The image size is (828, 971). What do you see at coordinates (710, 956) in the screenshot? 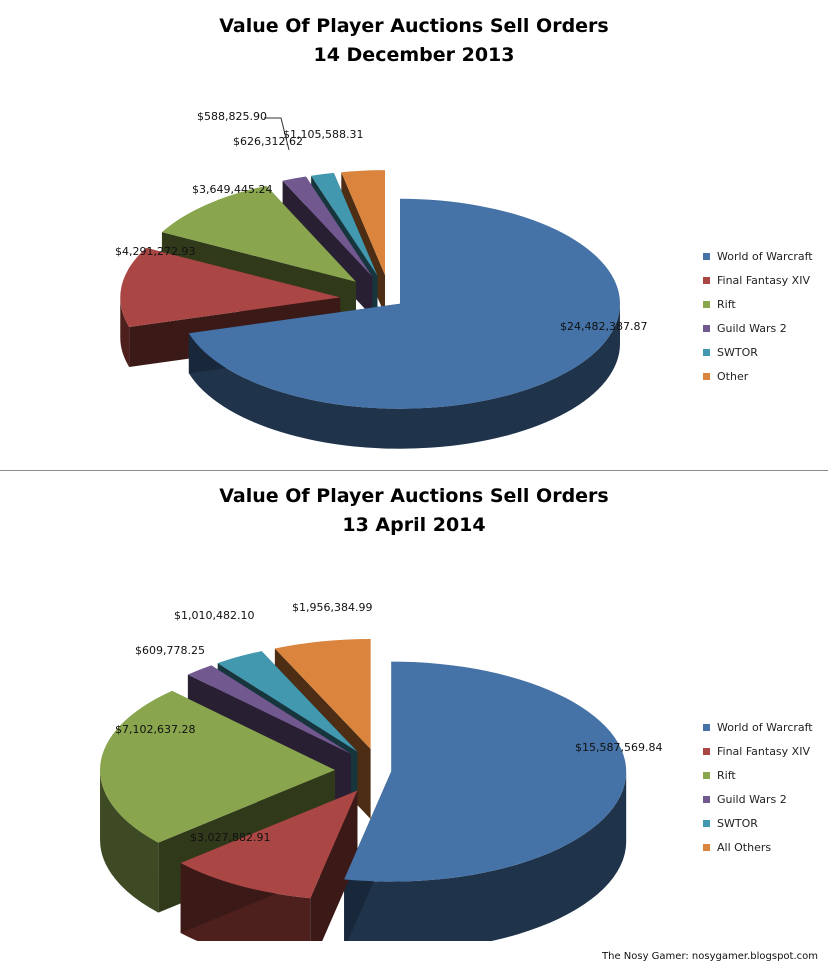
I see `credit-text: The Nosy Gamer: nosygamer.blogspot.com` at bounding box center [710, 956].